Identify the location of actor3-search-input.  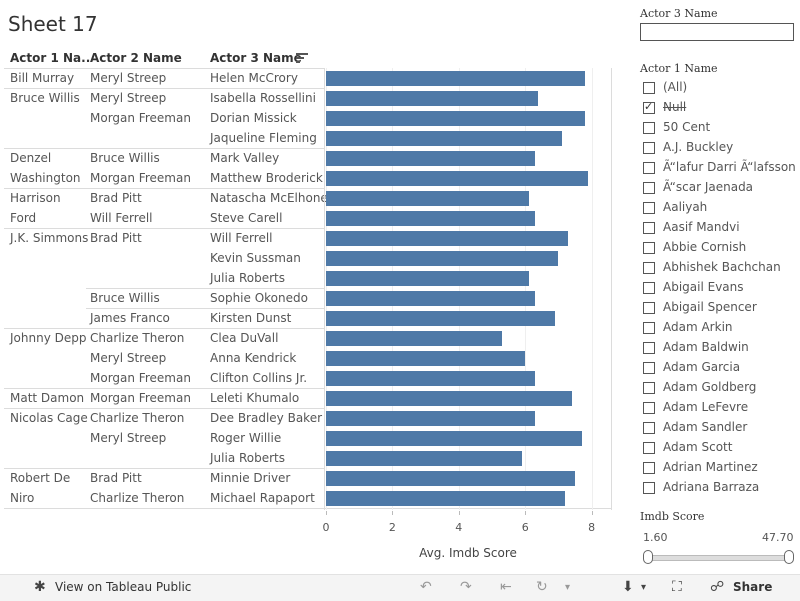
(717, 32).